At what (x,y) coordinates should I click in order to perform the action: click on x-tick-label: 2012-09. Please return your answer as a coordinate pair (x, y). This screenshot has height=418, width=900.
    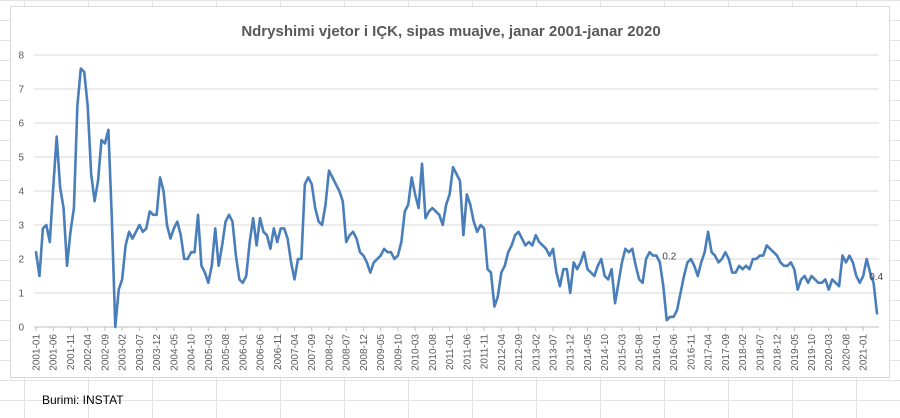
    Looking at the image, I should click on (519, 352).